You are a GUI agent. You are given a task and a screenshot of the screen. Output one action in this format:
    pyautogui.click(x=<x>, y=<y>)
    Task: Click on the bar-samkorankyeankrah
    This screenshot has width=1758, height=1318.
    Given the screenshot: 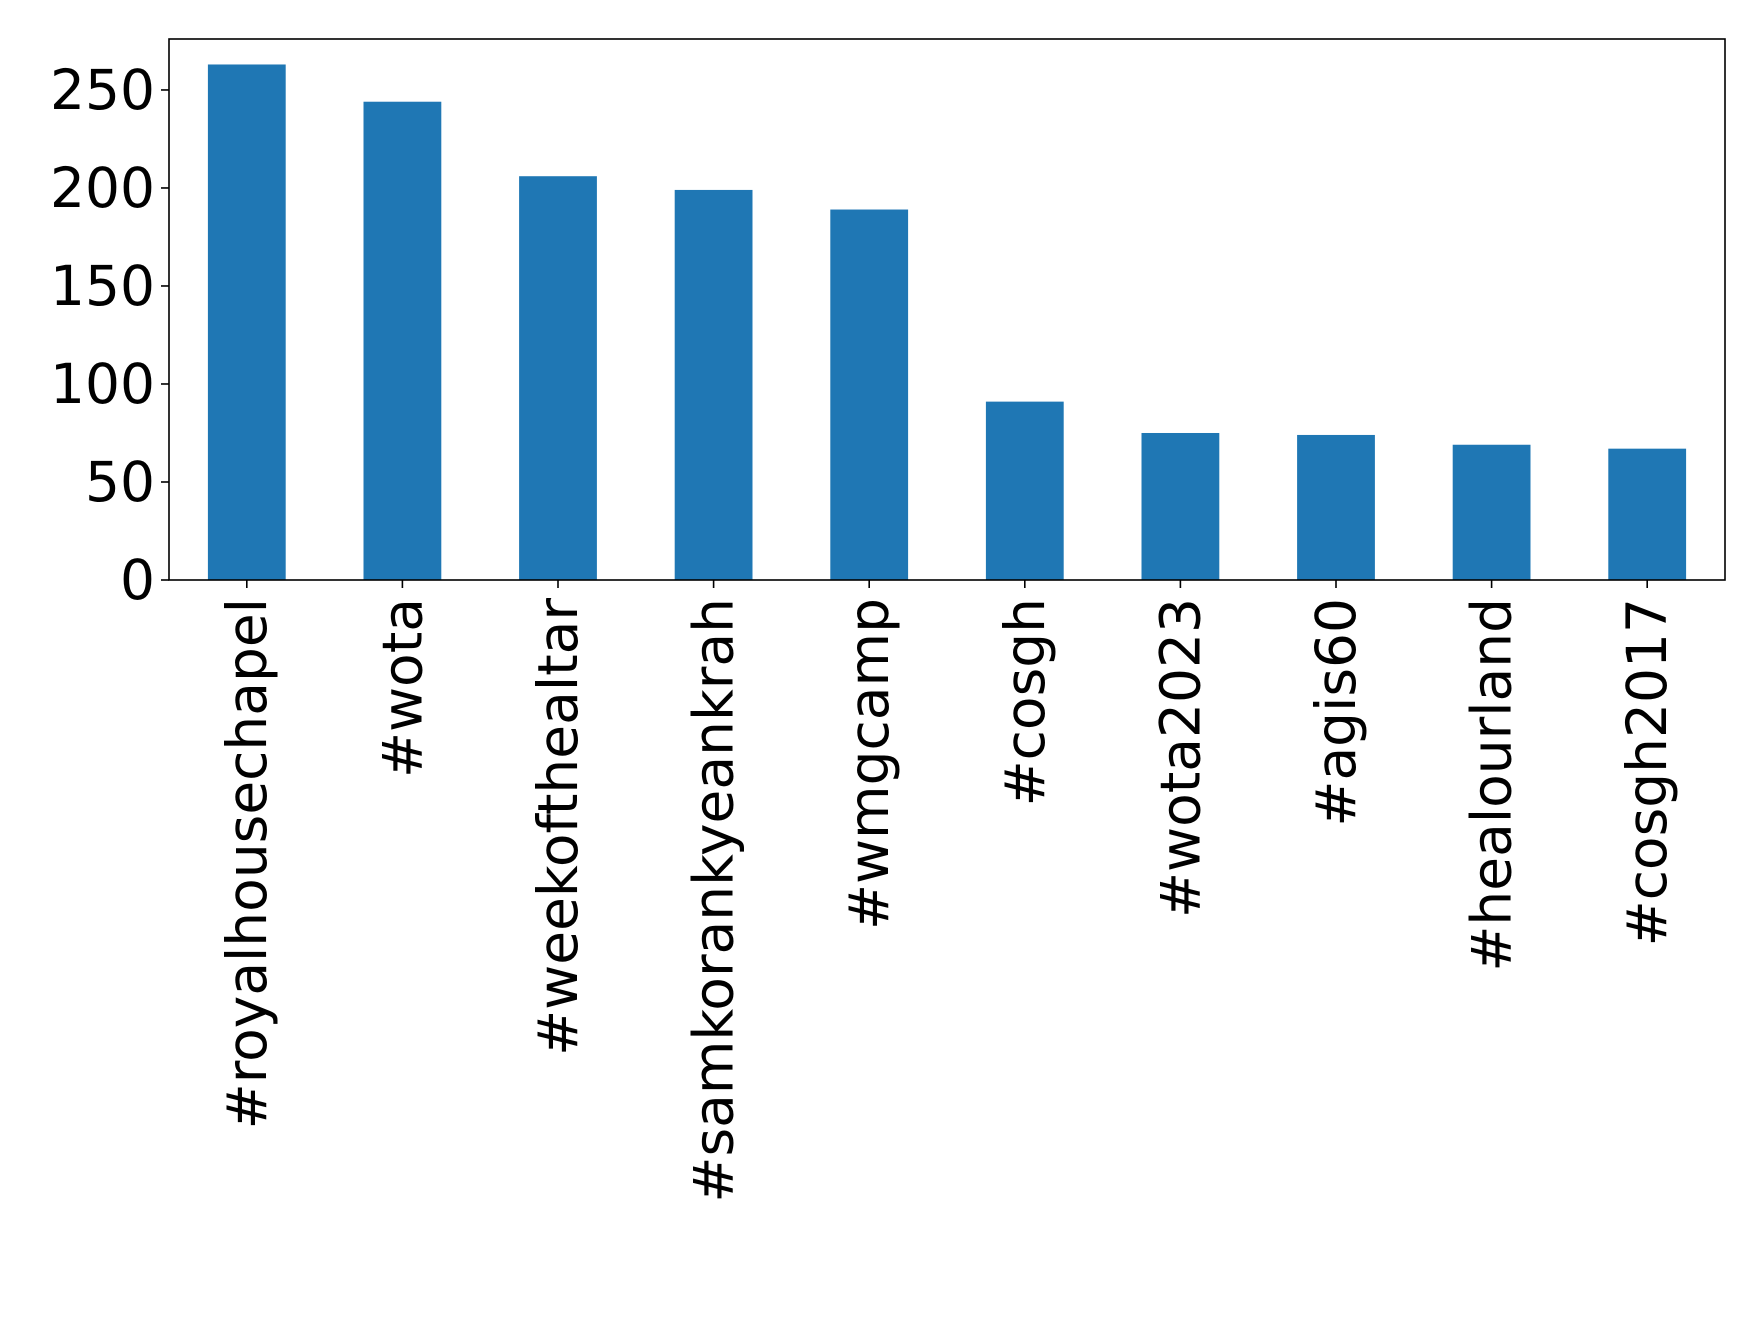 What is the action you would take?
    pyautogui.click(x=713, y=384)
    